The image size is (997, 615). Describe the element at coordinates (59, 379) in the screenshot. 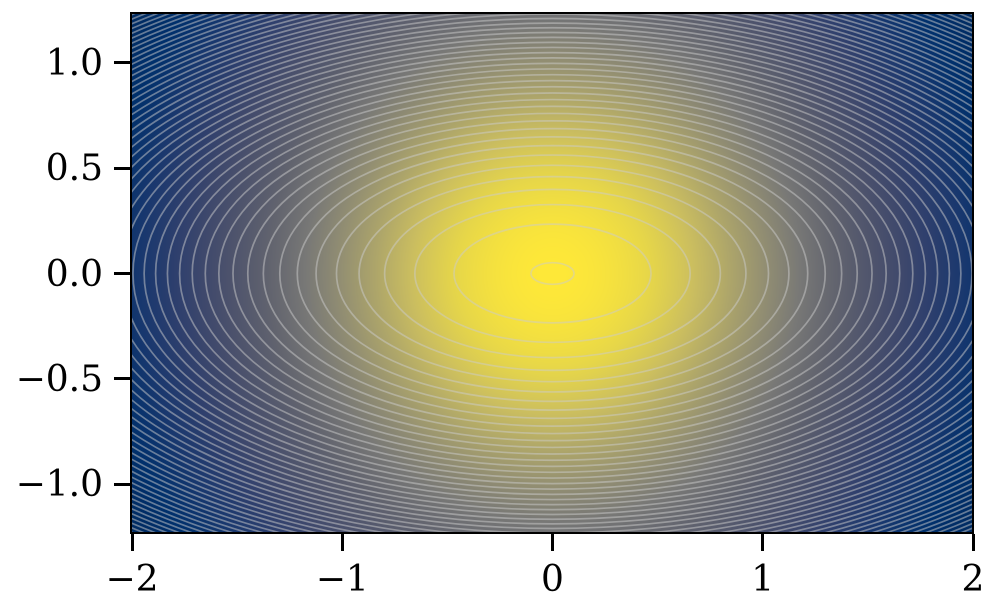

I see `y-tick-label: −0.5` at that location.